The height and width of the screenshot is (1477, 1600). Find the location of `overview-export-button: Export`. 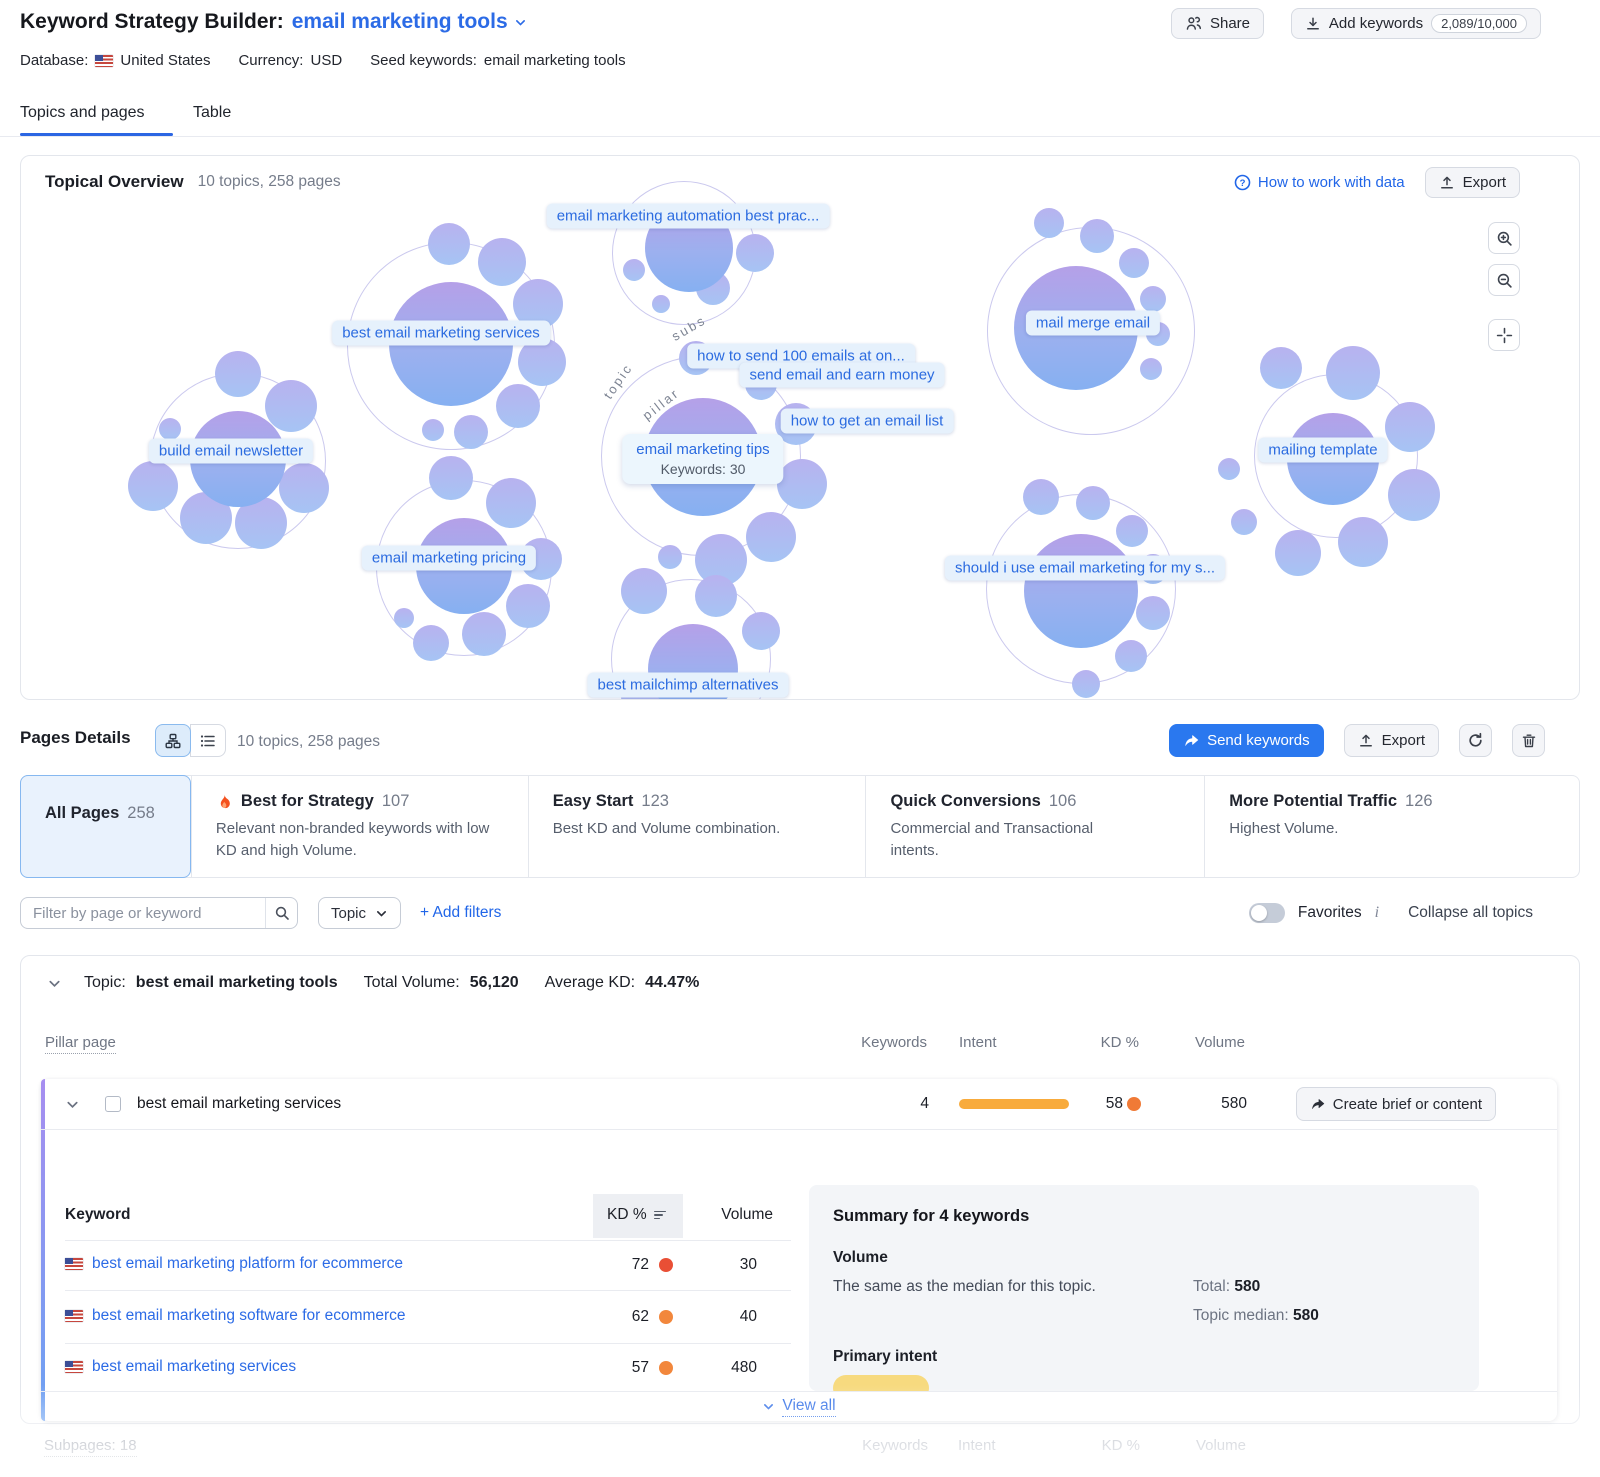

overview-export-button: Export is located at coordinates (1472, 182).